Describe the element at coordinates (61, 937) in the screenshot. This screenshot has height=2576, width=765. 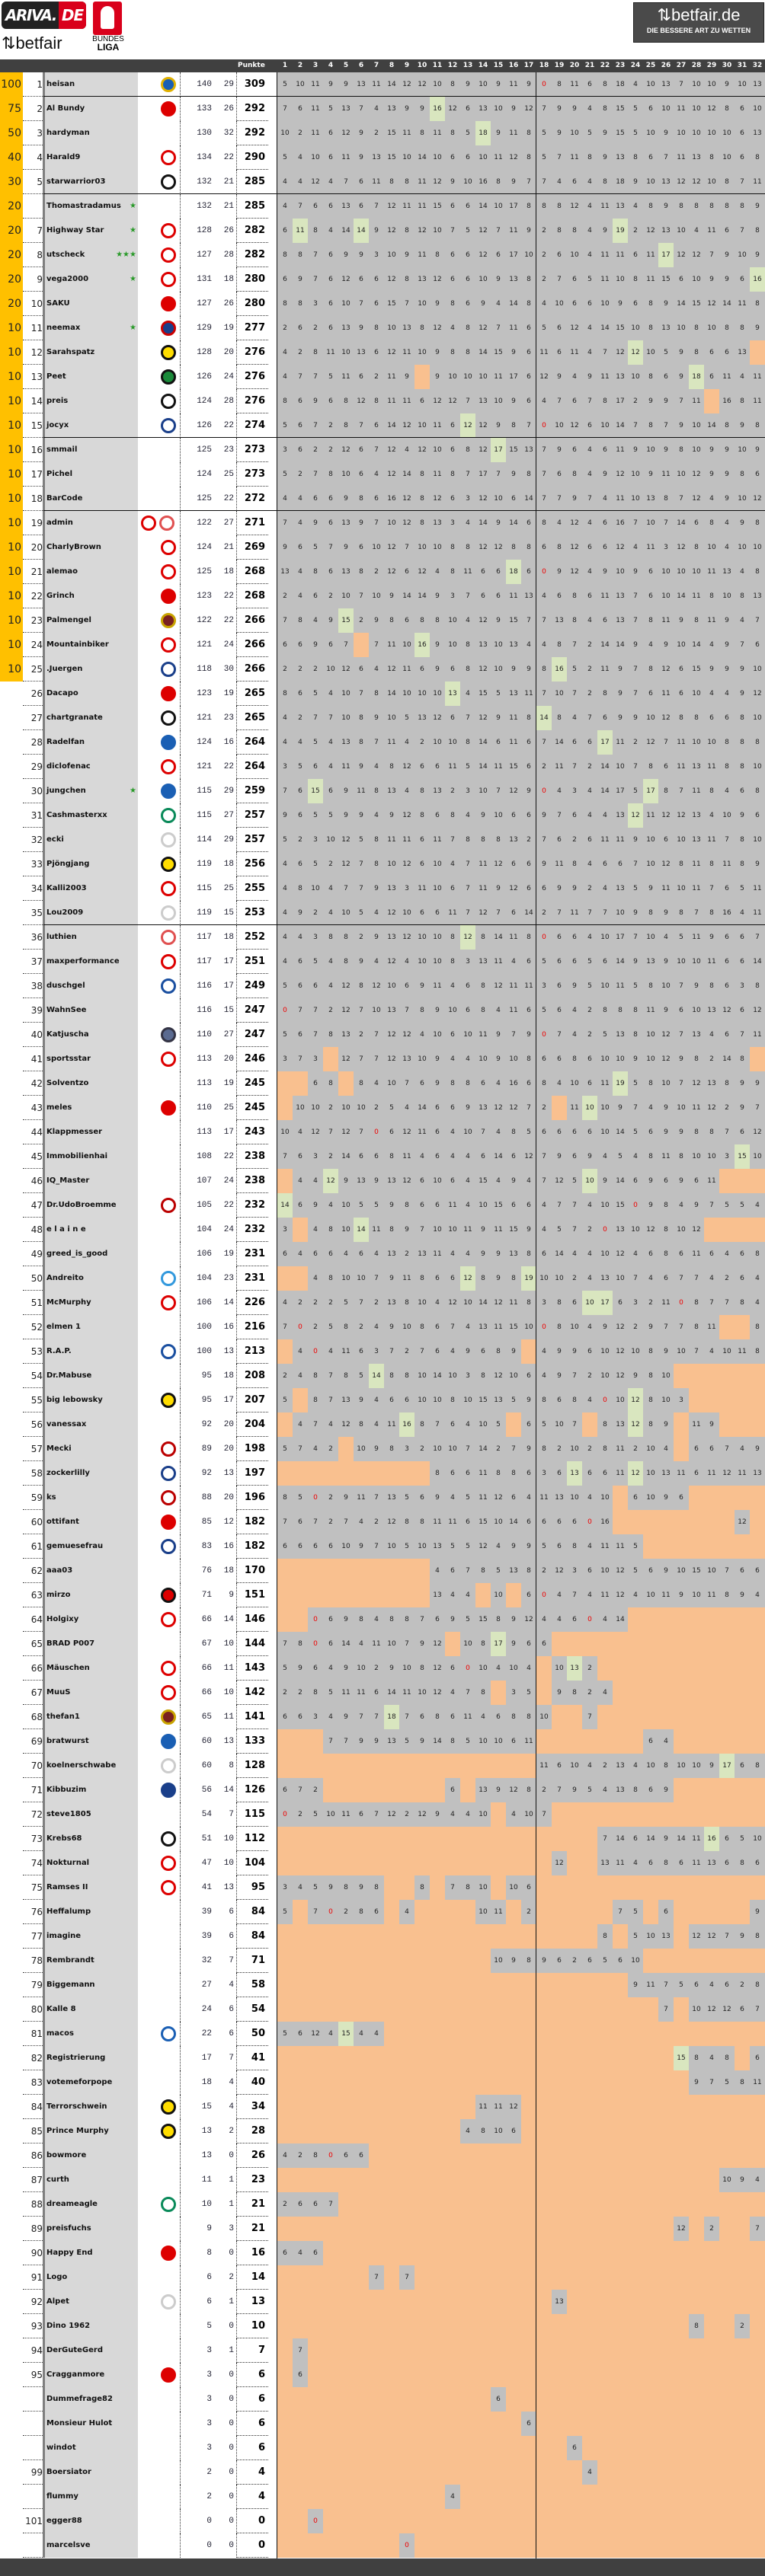
I see `player-name-text: luthien` at that location.